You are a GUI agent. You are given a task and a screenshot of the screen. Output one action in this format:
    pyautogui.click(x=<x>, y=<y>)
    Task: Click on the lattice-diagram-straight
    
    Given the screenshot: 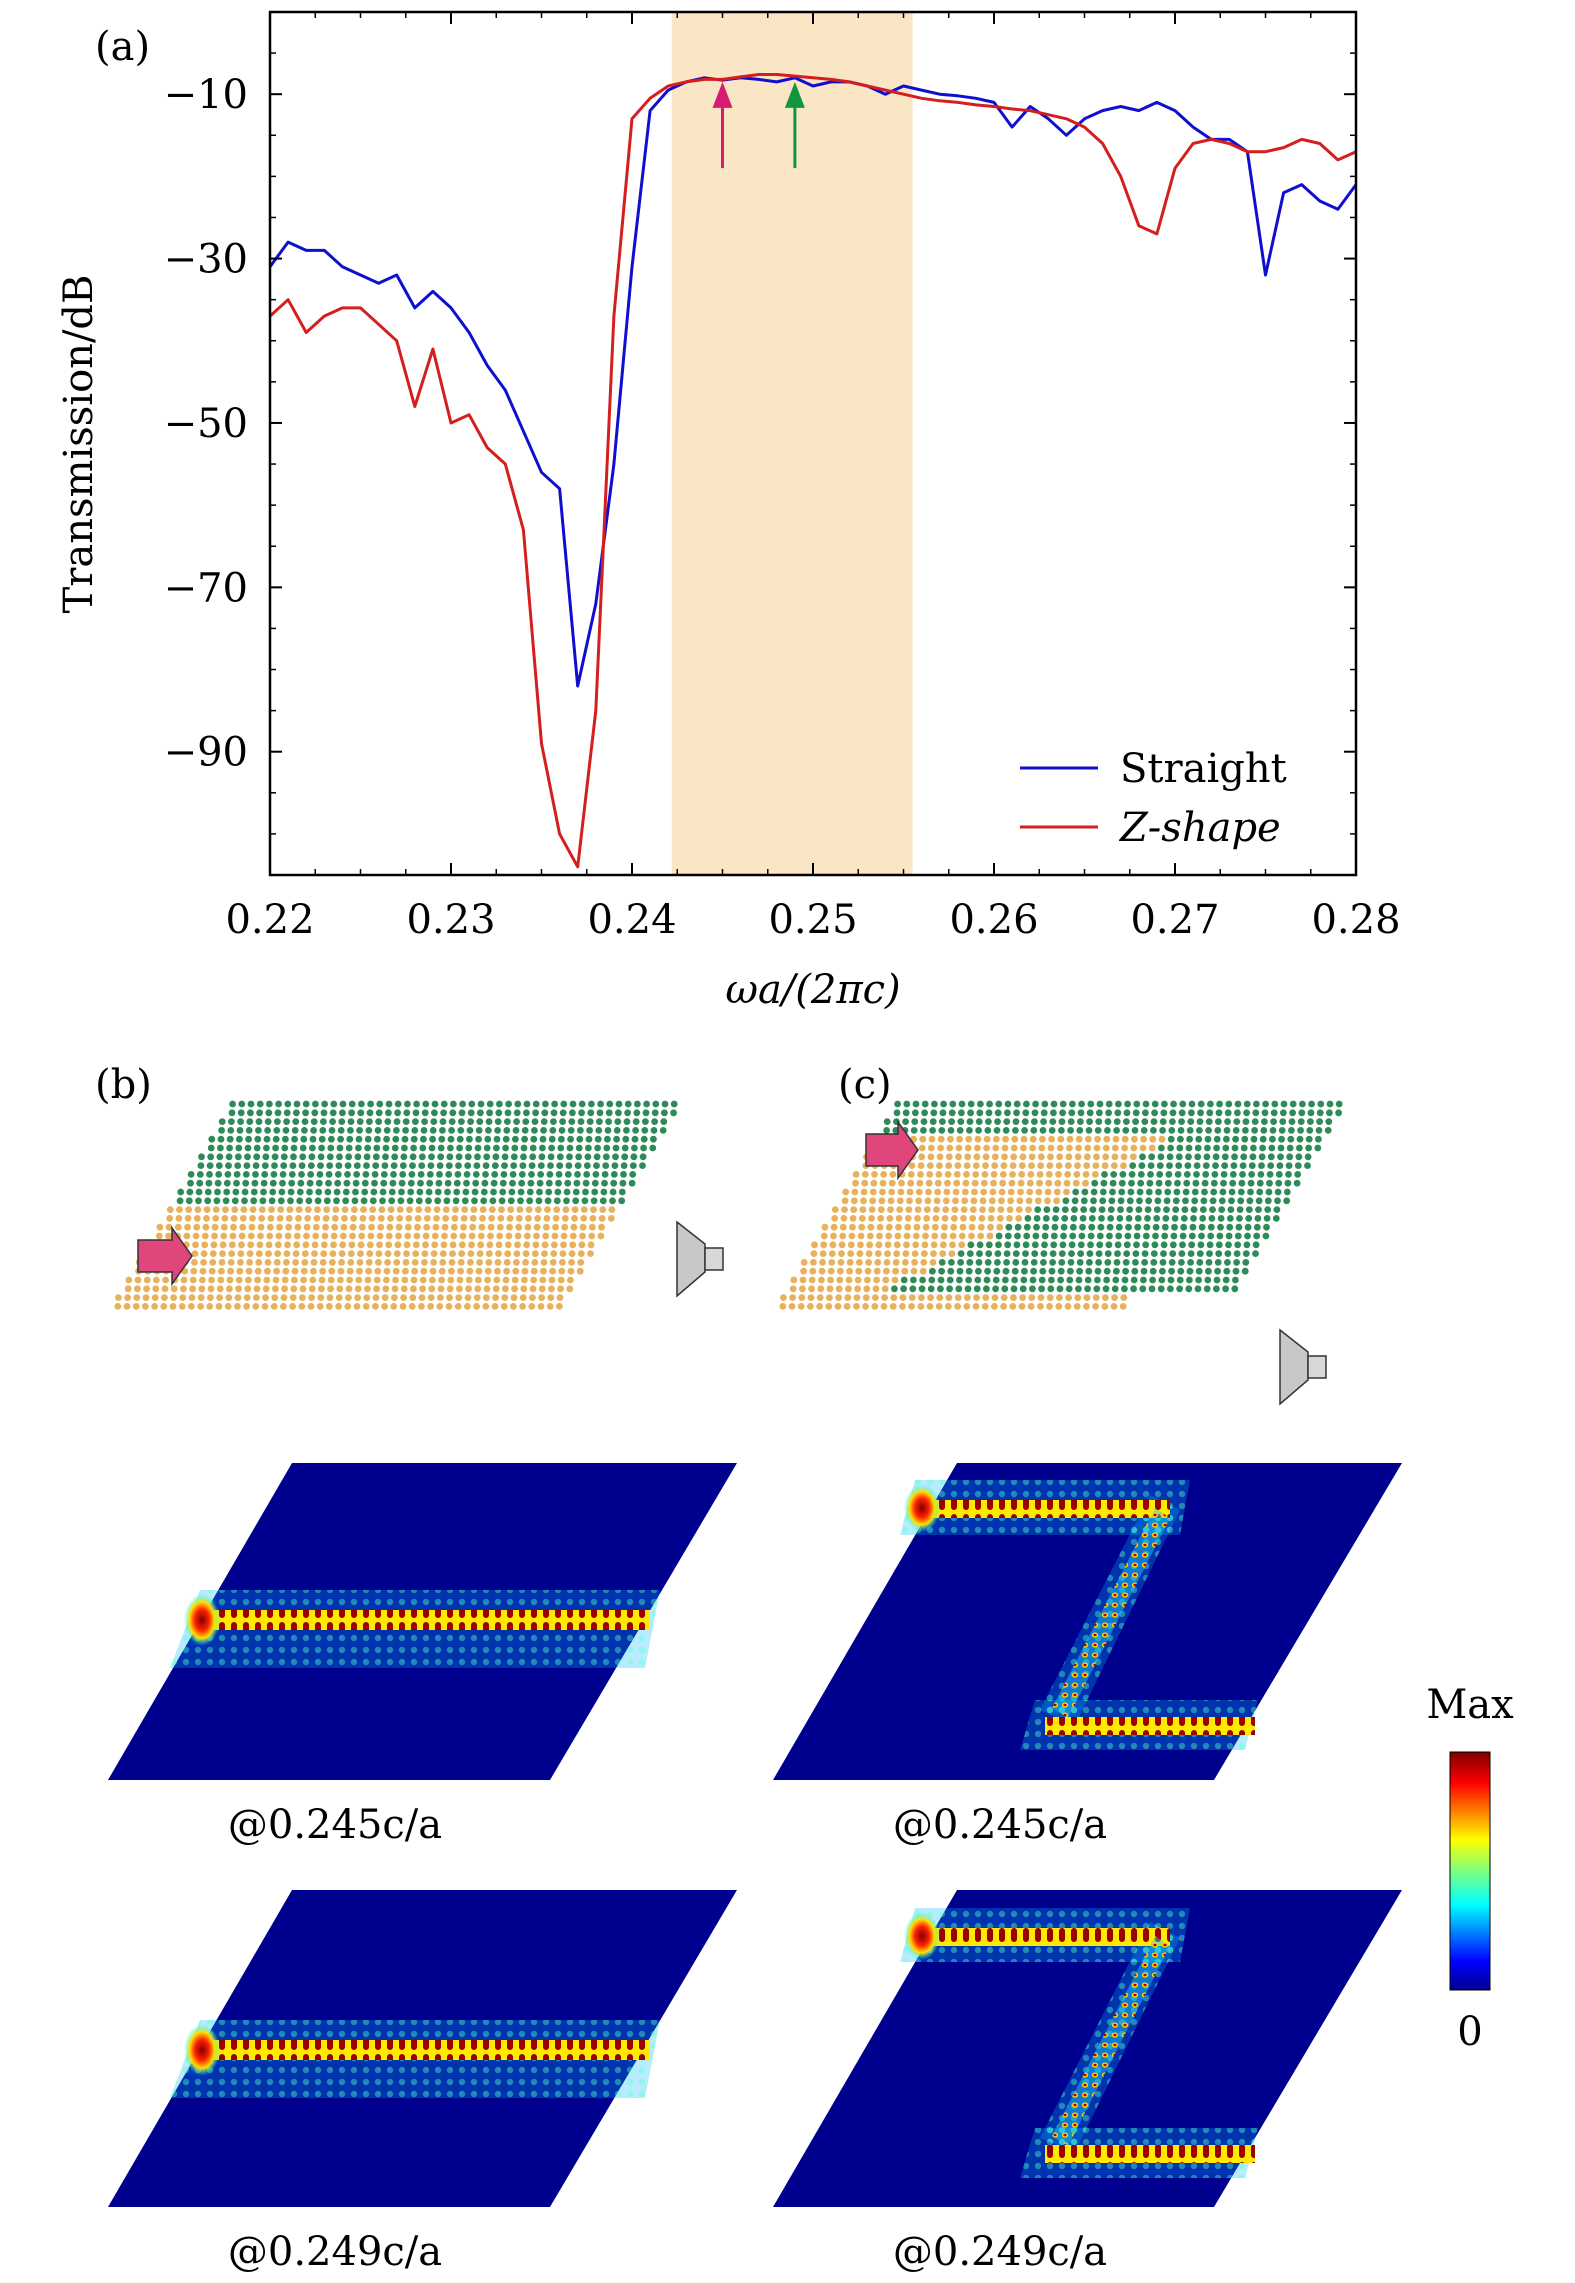 What is the action you would take?
    pyautogui.click(x=419, y=1205)
    